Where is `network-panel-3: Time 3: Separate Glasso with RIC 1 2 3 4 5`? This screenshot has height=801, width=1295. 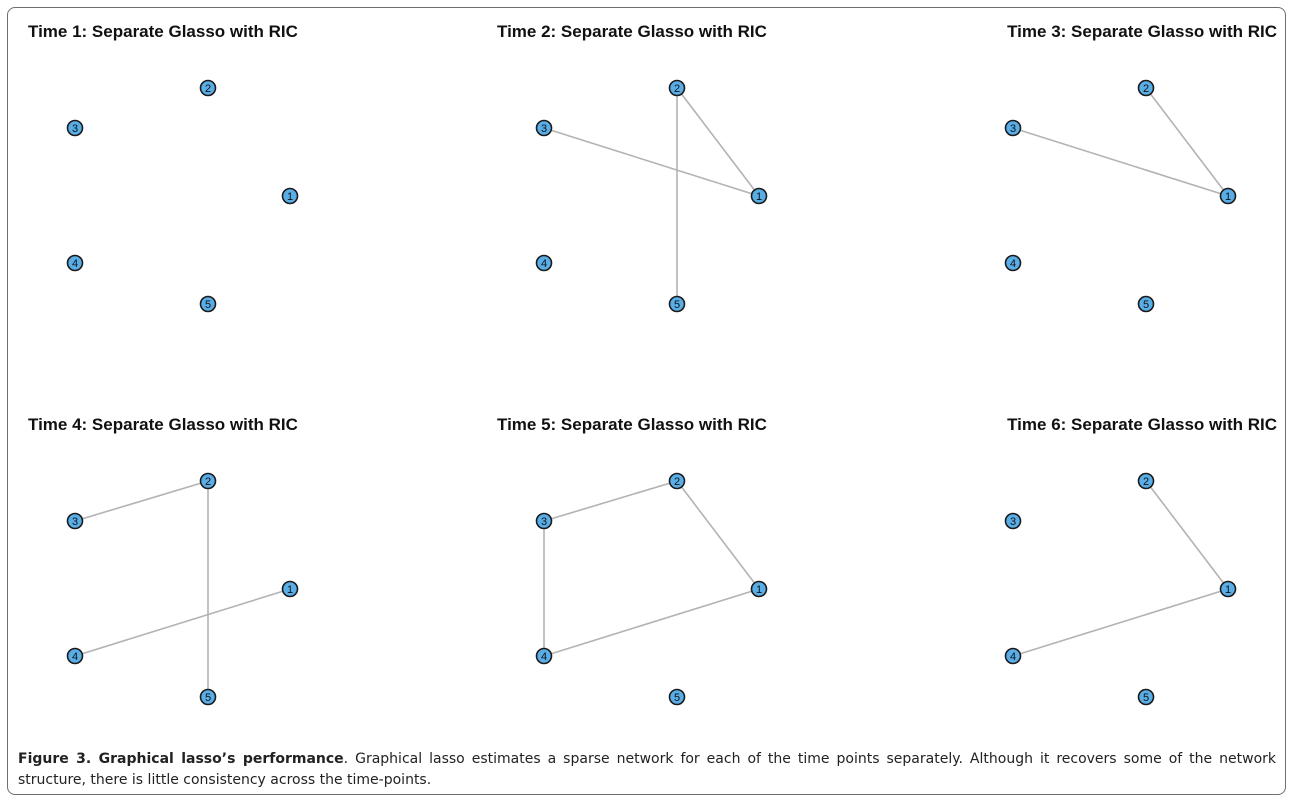
network-panel-3: Time 3: Separate Glasso with RIC 1 2 3 4 5 is located at coordinates (1130, 207).